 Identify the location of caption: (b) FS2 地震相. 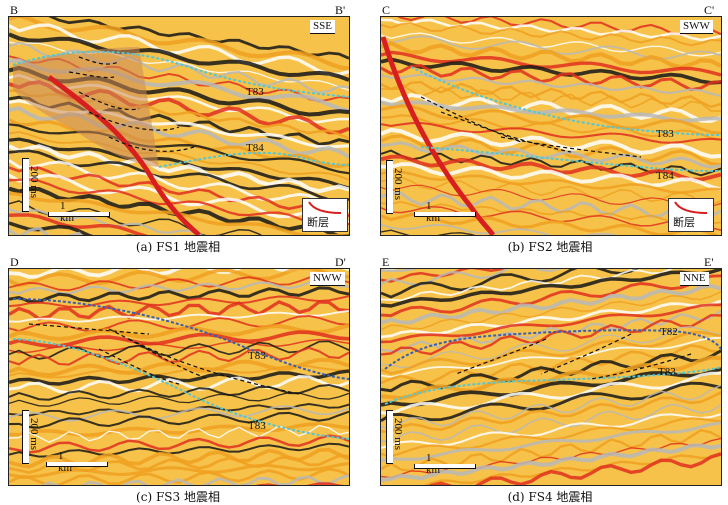
(550, 247).